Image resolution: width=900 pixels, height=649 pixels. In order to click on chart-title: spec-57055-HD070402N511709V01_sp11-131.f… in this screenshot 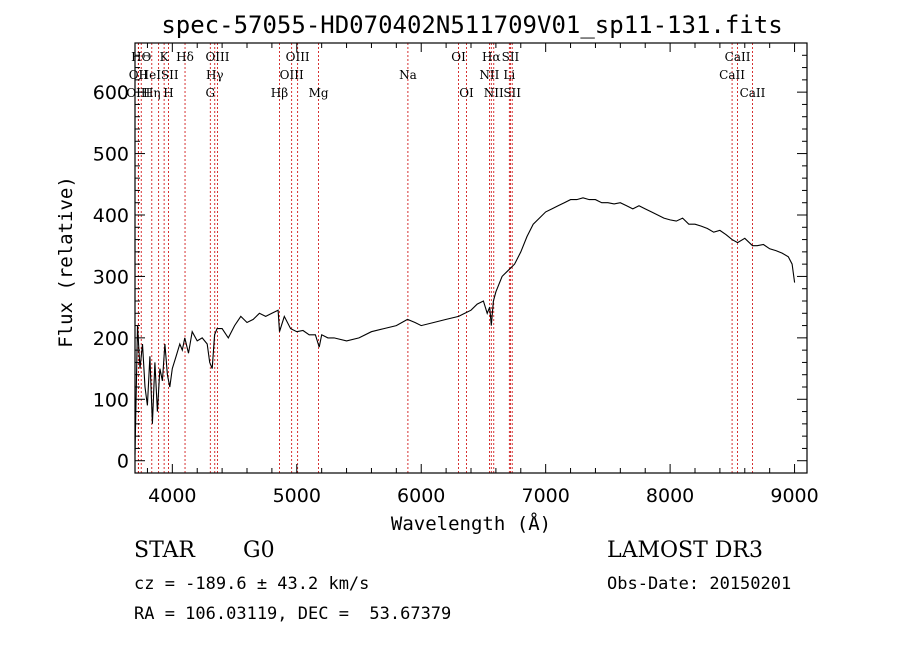, I will do `click(471, 25)`.